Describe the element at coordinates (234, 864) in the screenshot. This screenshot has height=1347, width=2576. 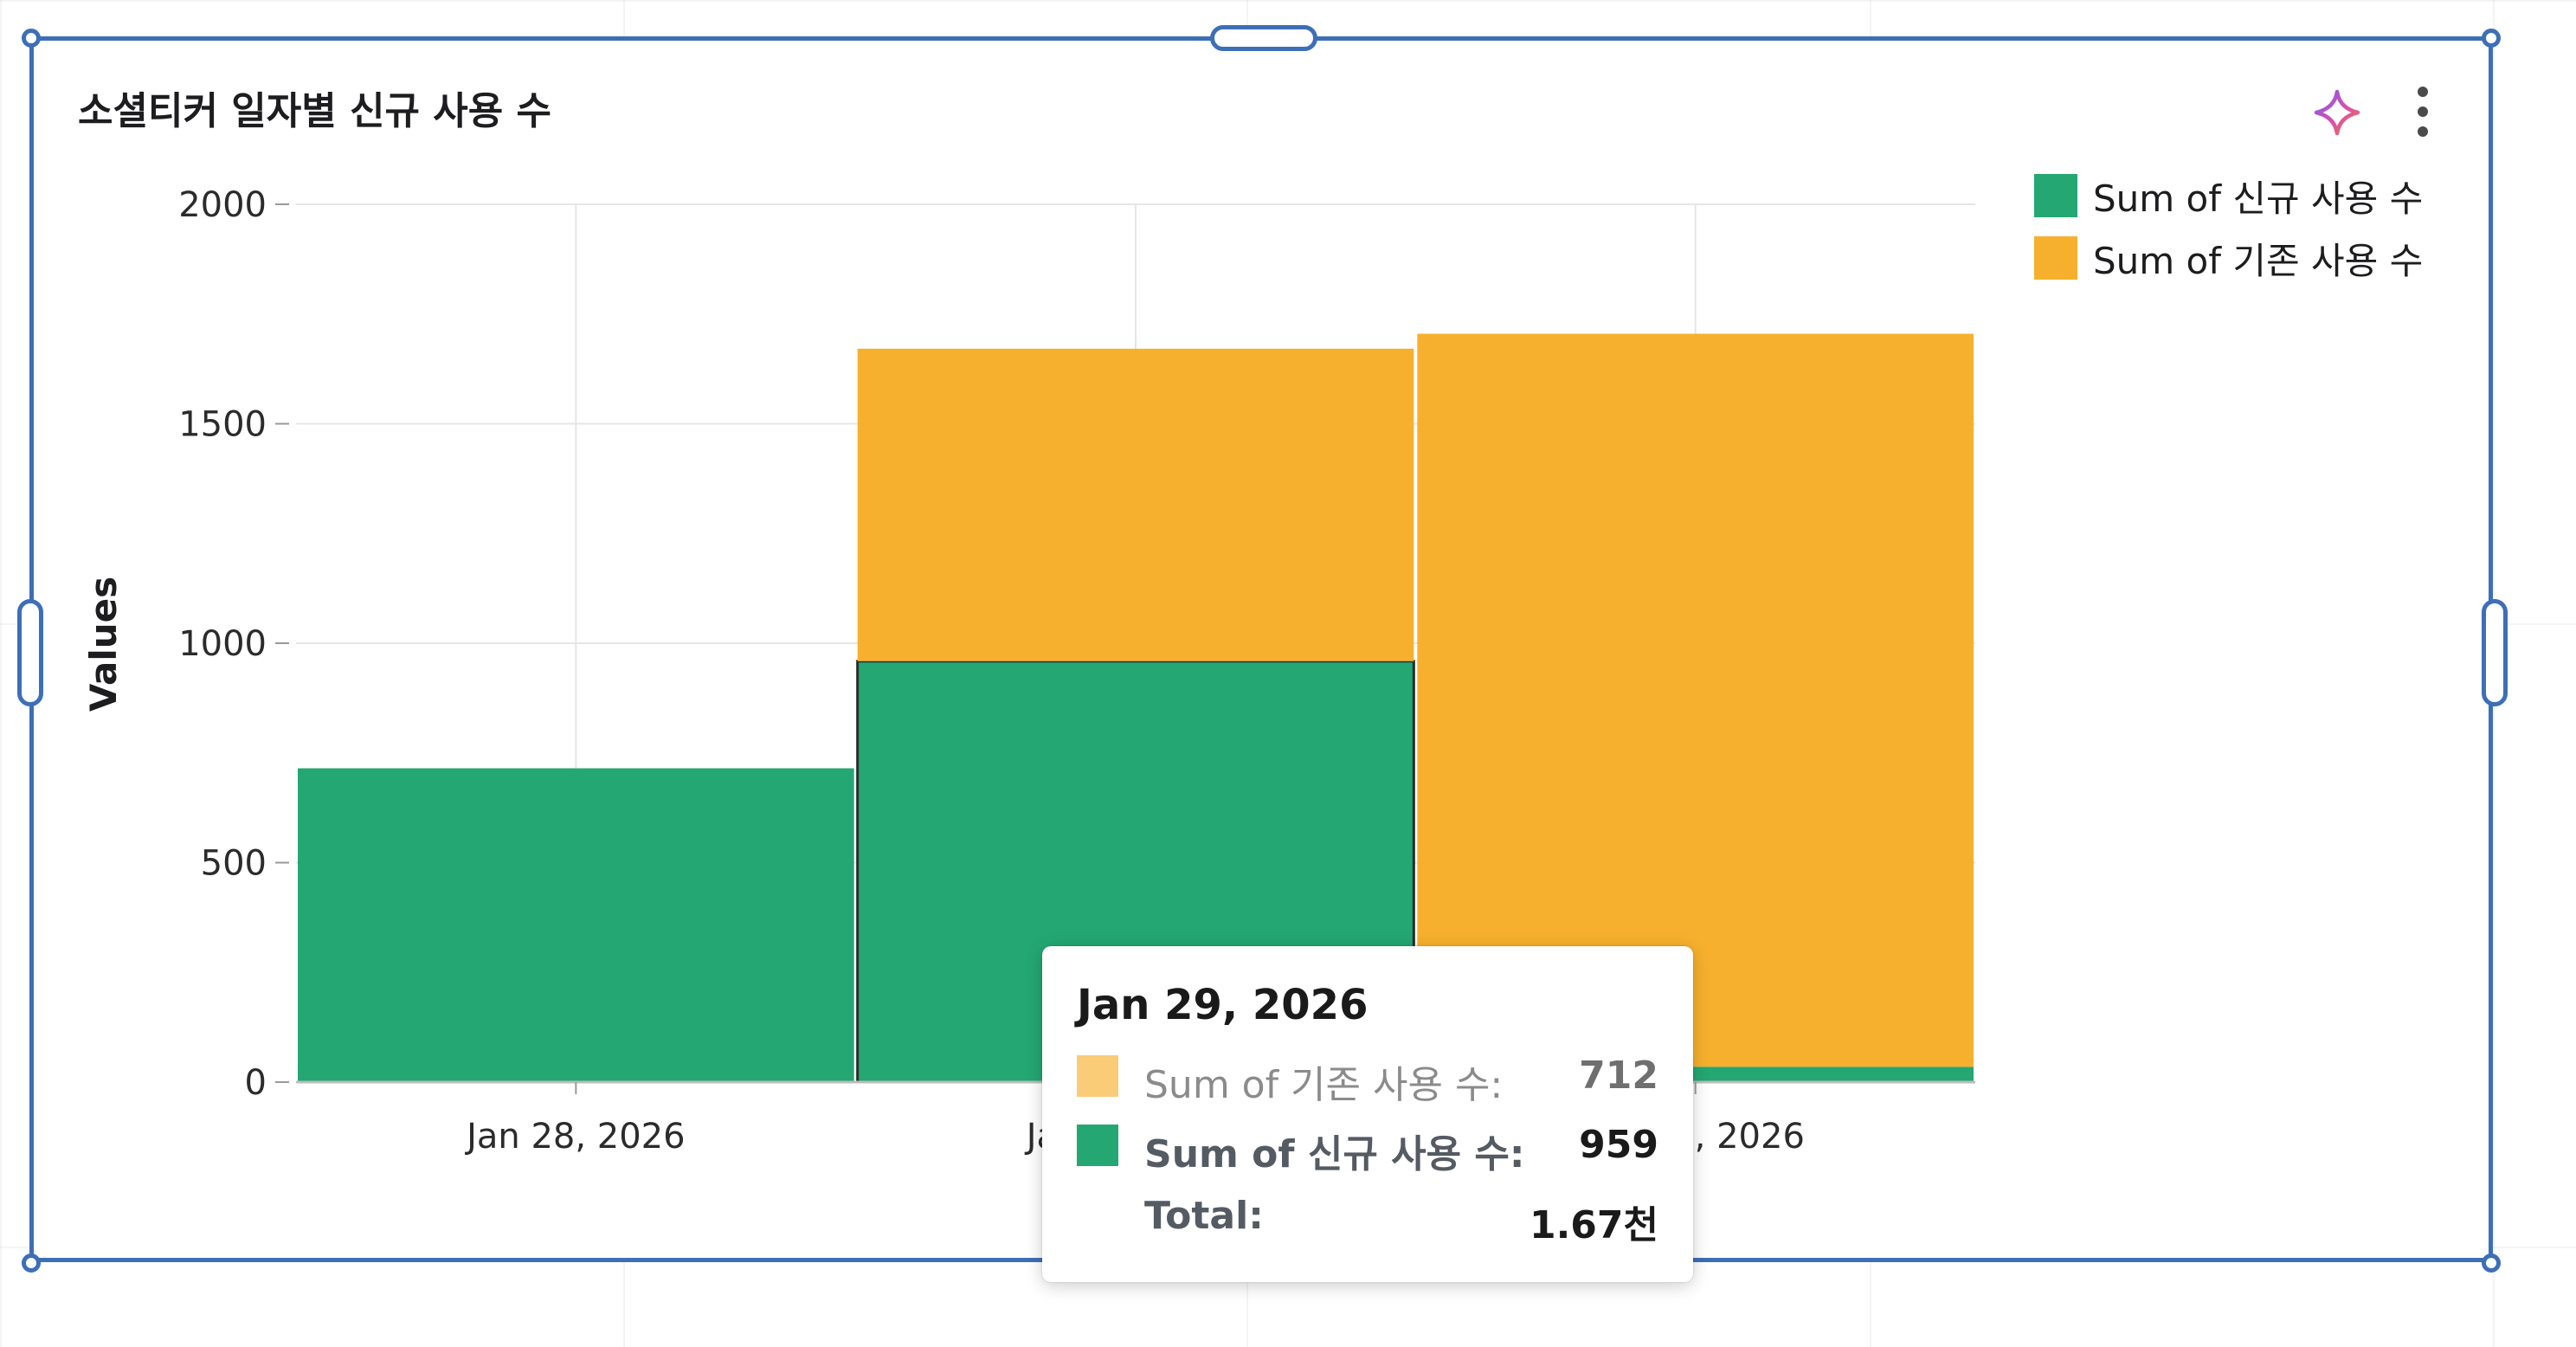
I see `y-tick-label: 500` at that location.